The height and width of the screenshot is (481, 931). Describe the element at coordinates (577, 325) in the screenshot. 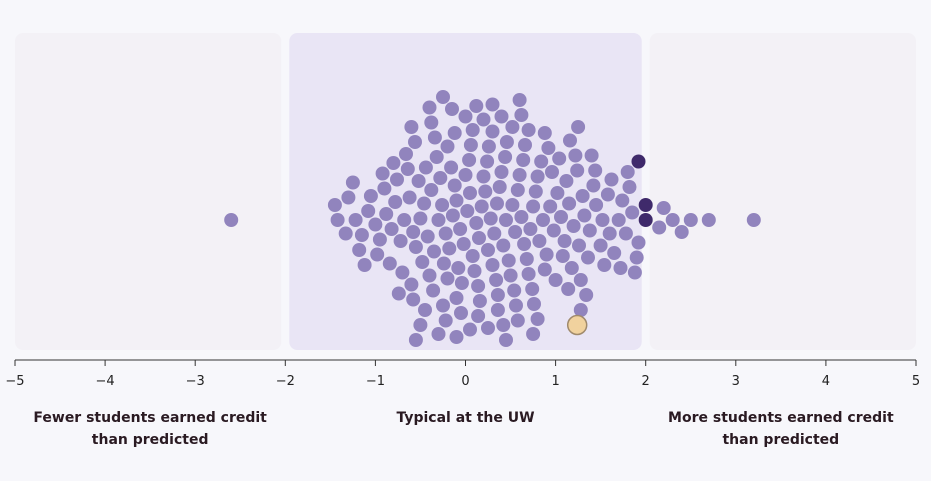

I see `selected-course-point` at that location.